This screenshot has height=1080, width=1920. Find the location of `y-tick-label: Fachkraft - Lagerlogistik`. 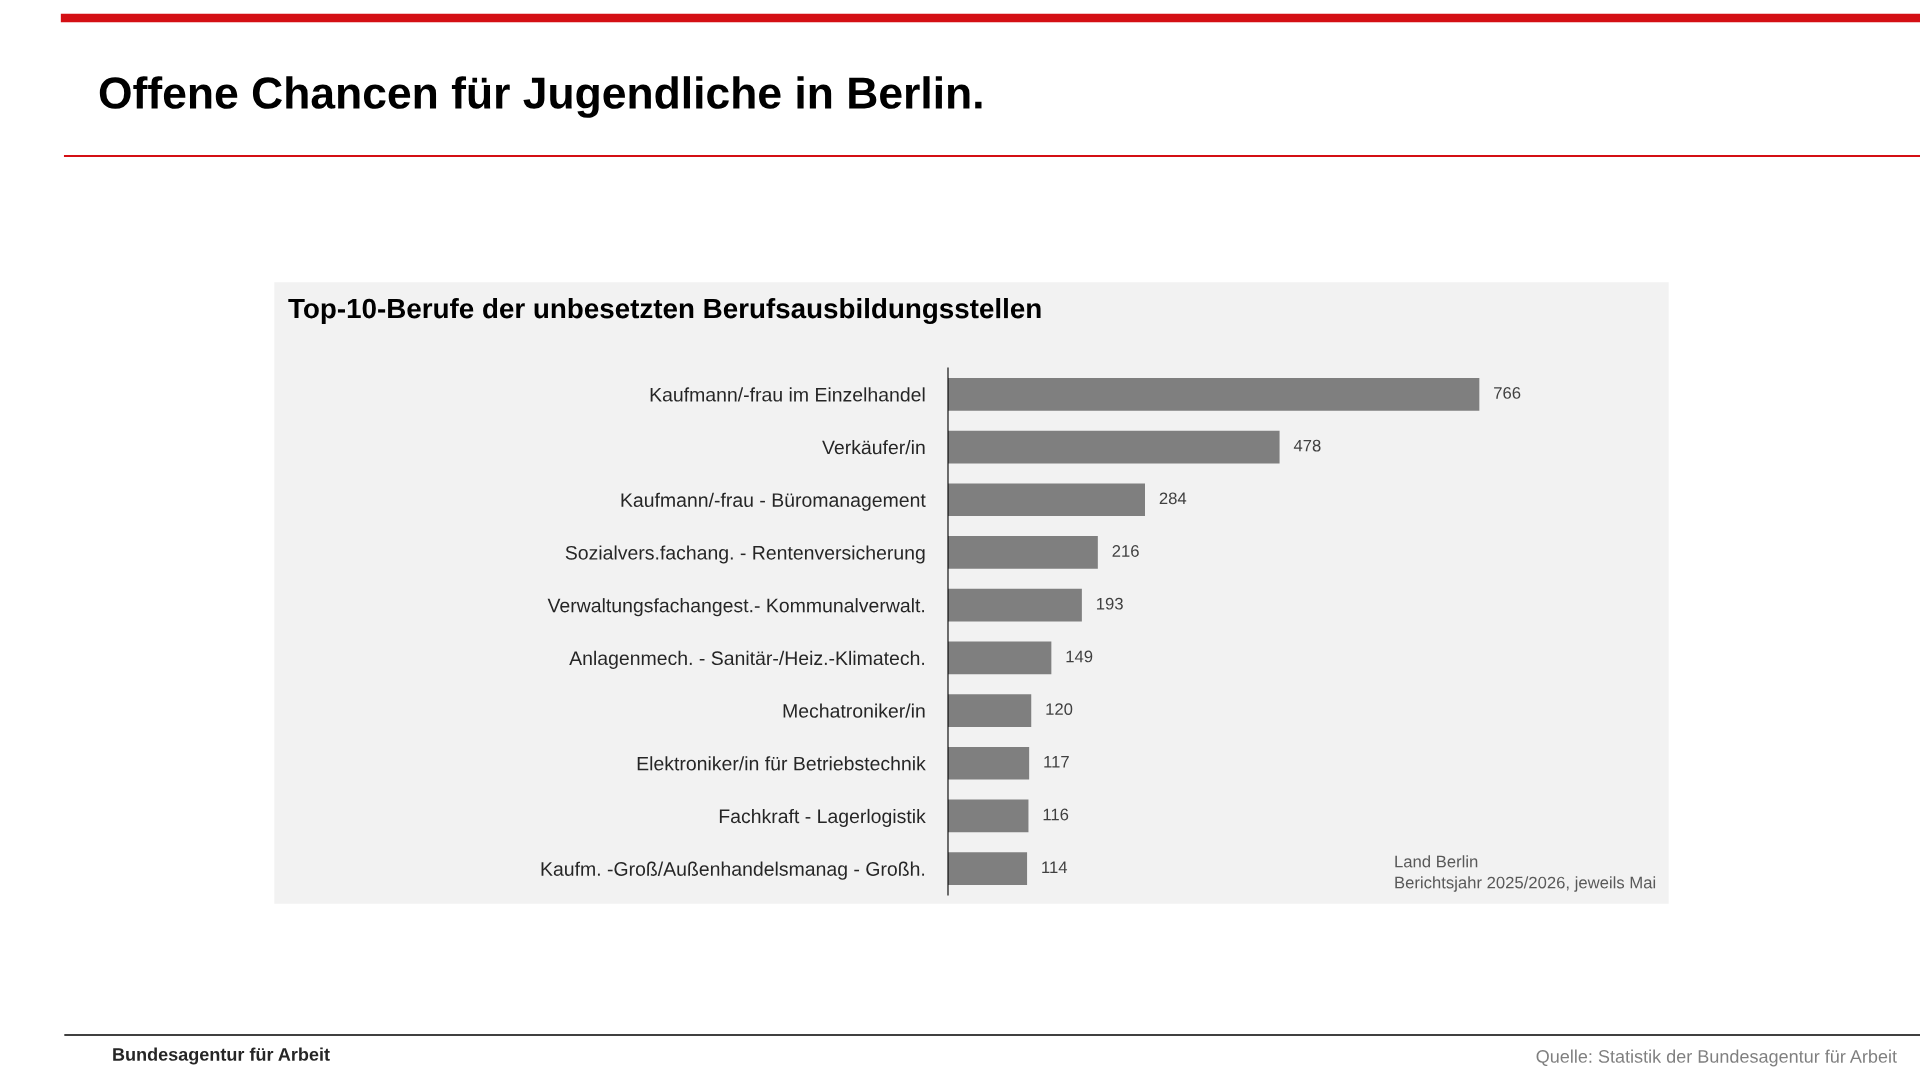

y-tick-label: Fachkraft - Lagerlogistik is located at coordinates (822, 818).